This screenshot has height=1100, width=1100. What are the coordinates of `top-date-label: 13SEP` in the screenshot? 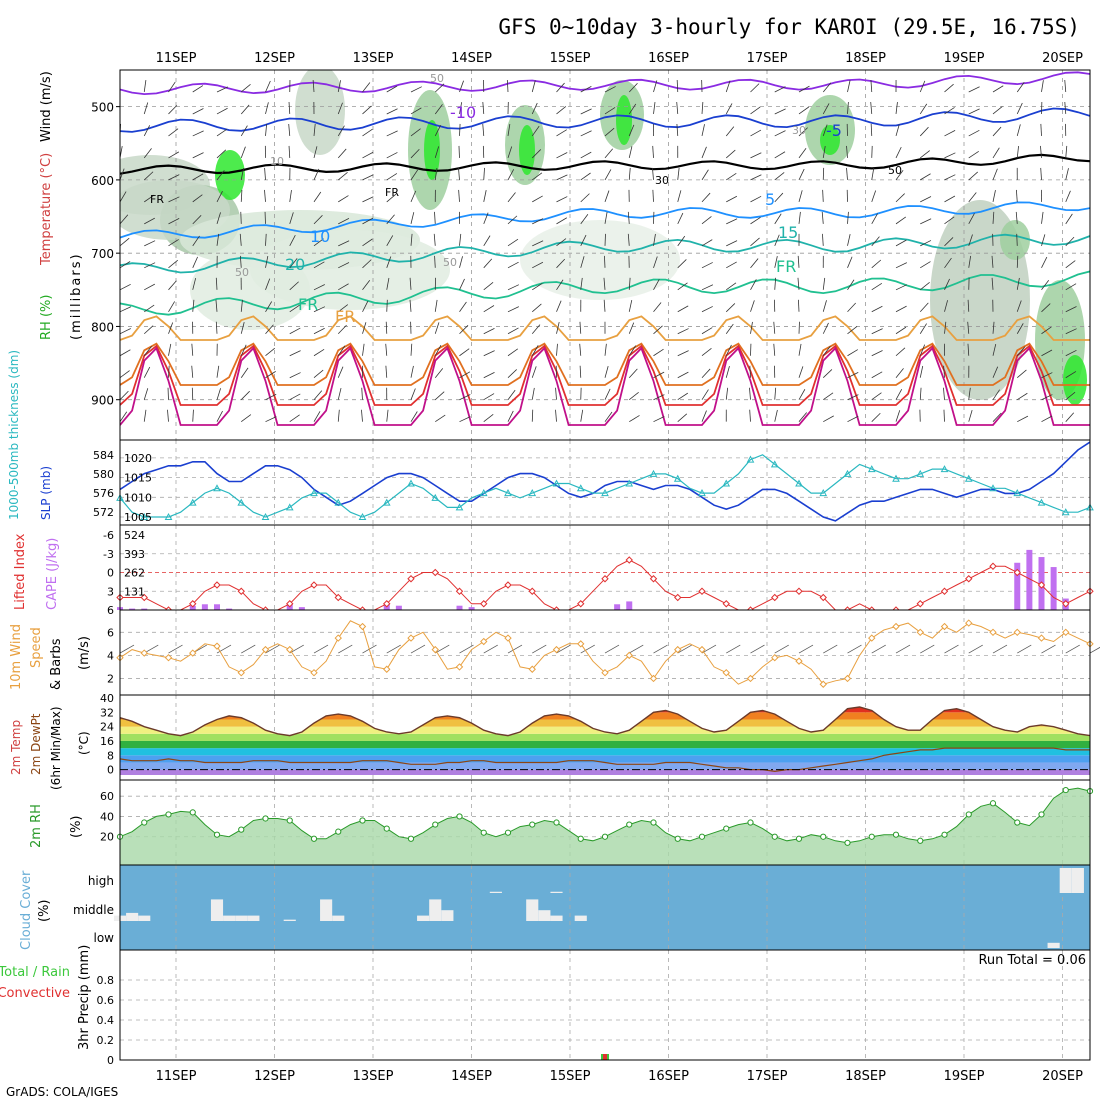 It's located at (373, 58).